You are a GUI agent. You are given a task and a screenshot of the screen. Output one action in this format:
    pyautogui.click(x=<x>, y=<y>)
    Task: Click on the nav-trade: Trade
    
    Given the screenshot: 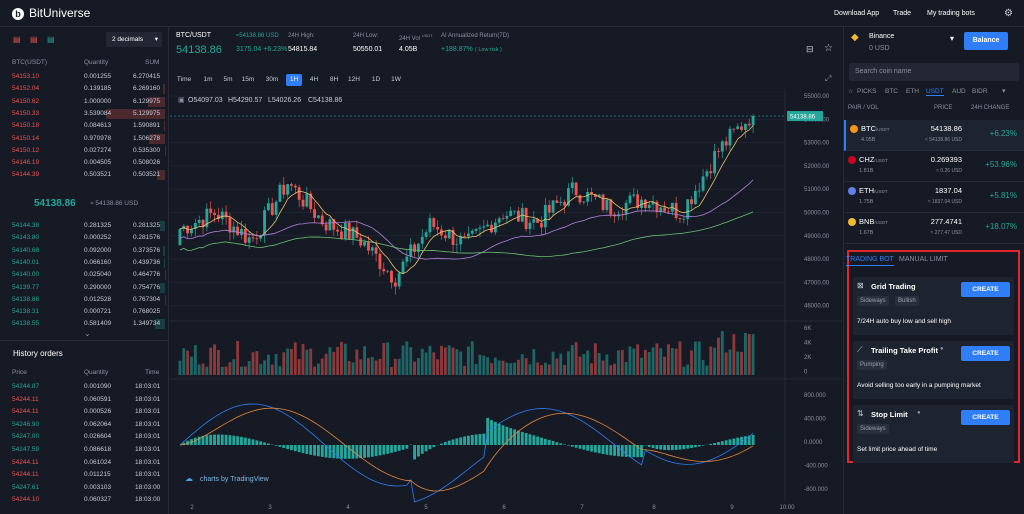 What is the action you would take?
    pyautogui.click(x=902, y=13)
    